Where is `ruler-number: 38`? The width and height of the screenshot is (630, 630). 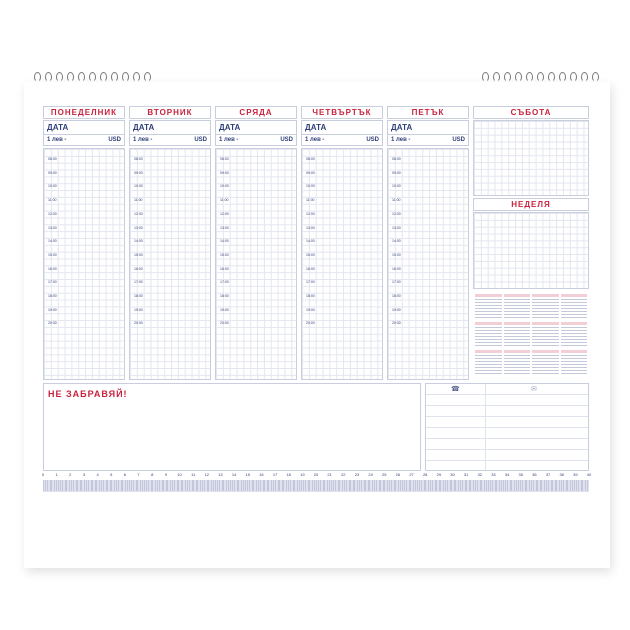 ruler-number: 38 is located at coordinates (561, 474).